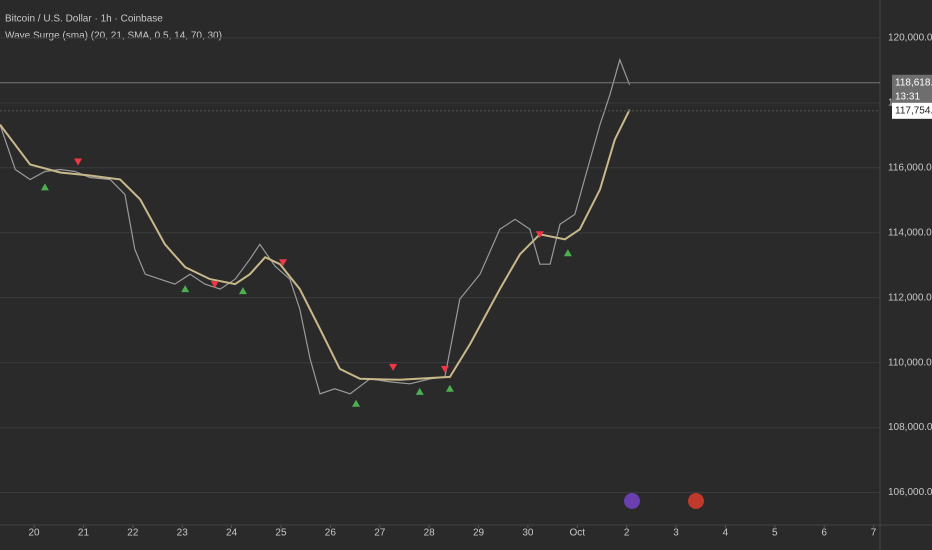 The height and width of the screenshot is (550, 932). What do you see at coordinates (910, 38) in the screenshot?
I see `y-tick-label: 120,000.00` at bounding box center [910, 38].